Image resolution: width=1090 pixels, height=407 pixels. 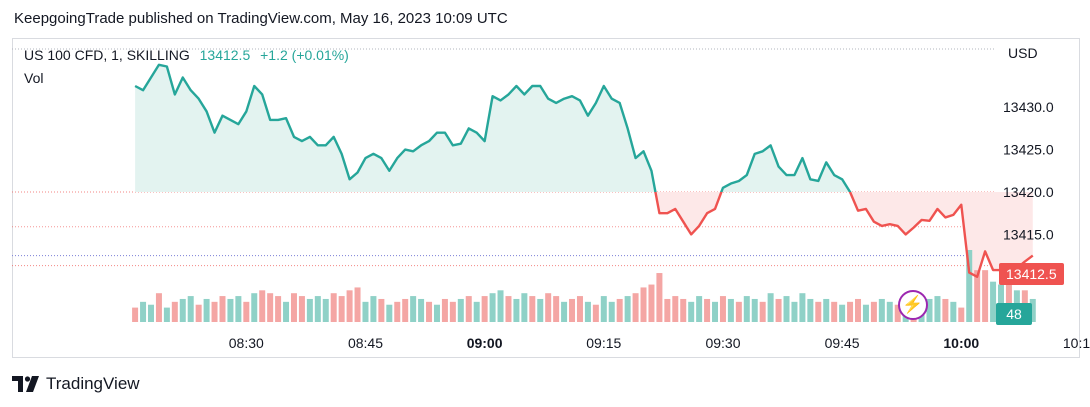 I want to click on symbol-change: +1.2 (+0.01%), so click(x=304, y=55).